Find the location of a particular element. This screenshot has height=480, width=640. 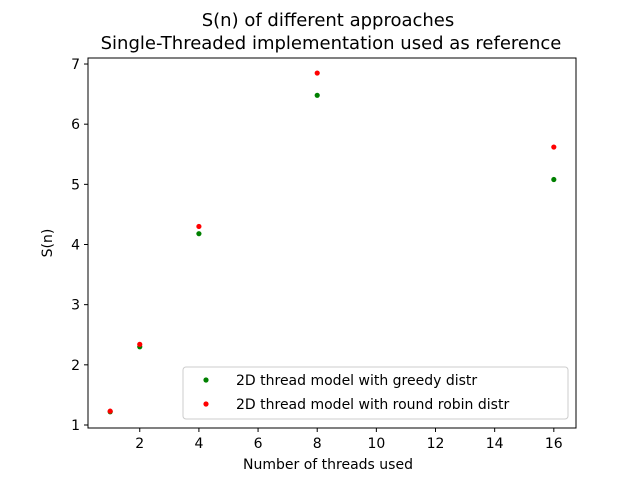

y-axis-ticks: 1 2 3 4 5 6 7 is located at coordinates (79, 245).